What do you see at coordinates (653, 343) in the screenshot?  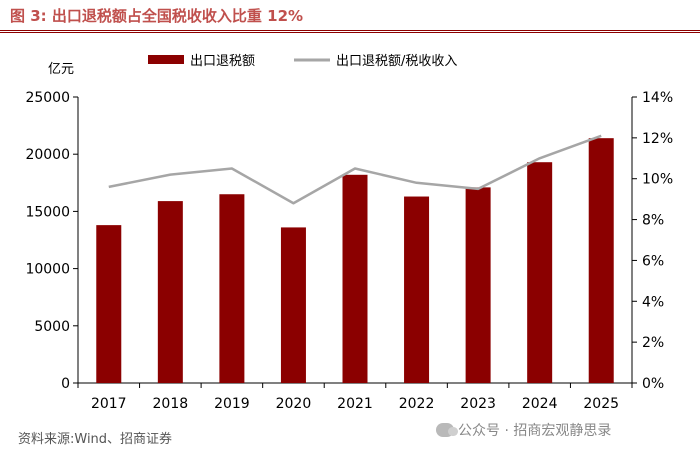 I see `right-tick-label: 2%` at bounding box center [653, 343].